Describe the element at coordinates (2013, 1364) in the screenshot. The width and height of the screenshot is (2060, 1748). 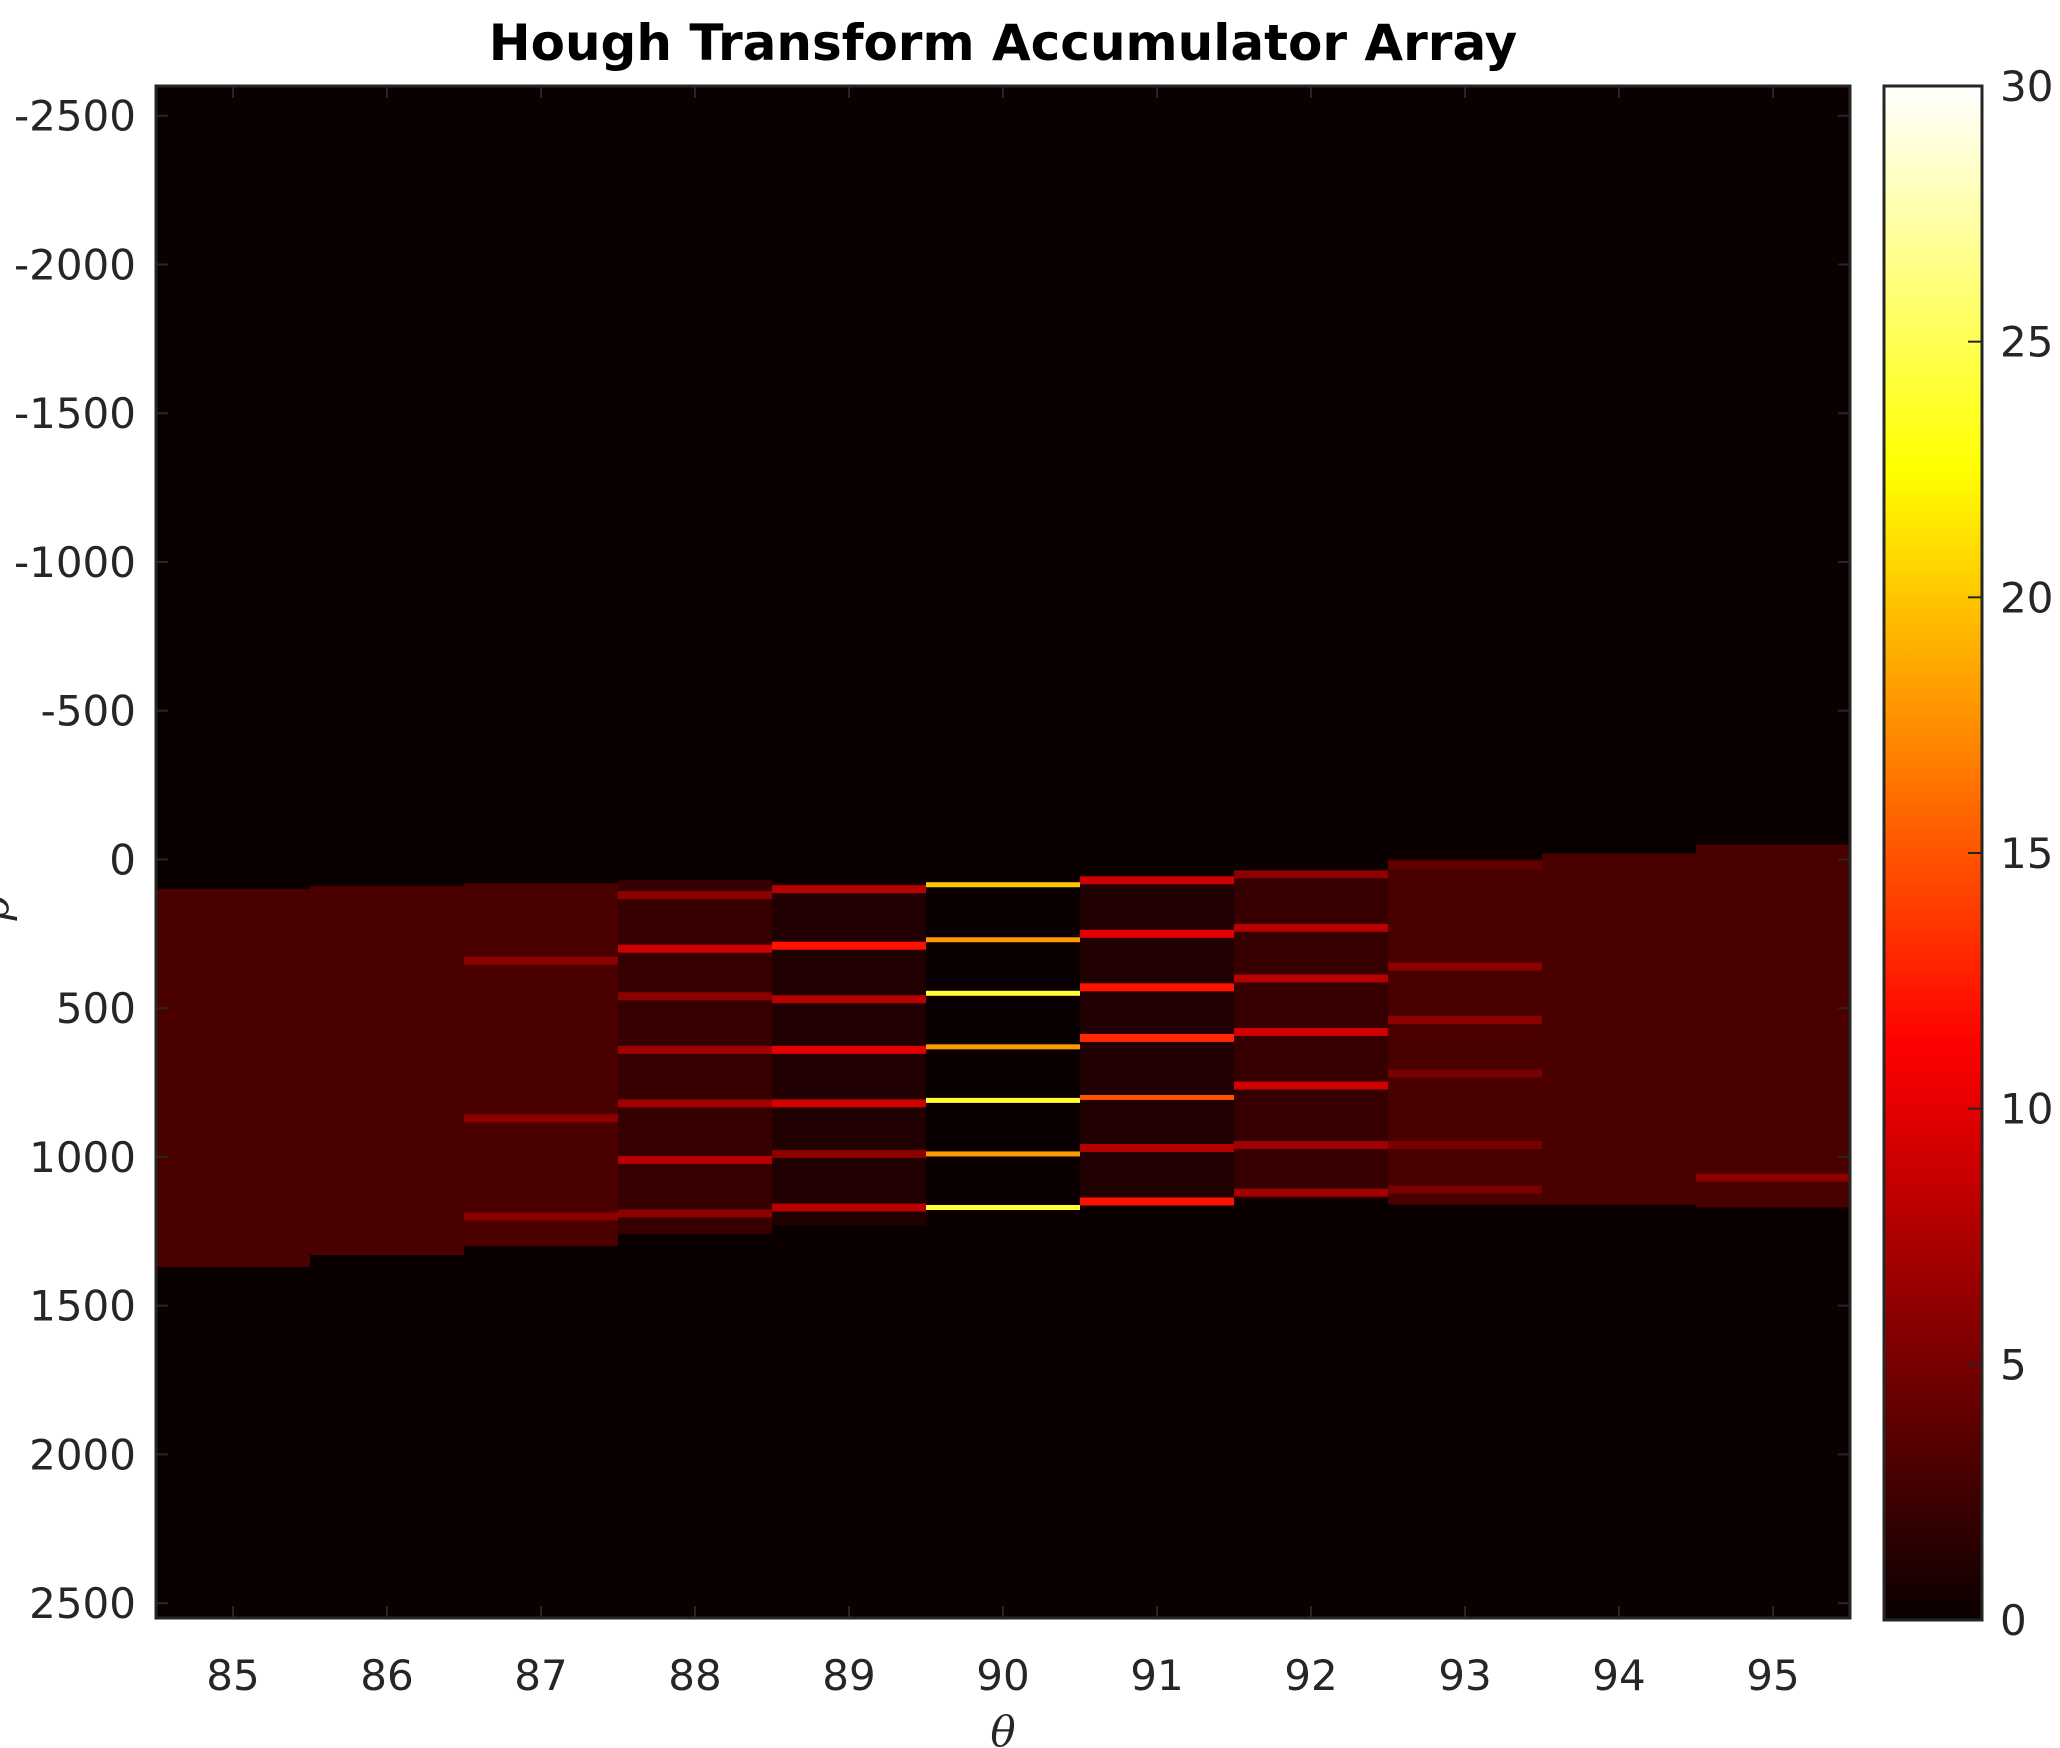
I see `colorbar-tick-label: 5` at that location.